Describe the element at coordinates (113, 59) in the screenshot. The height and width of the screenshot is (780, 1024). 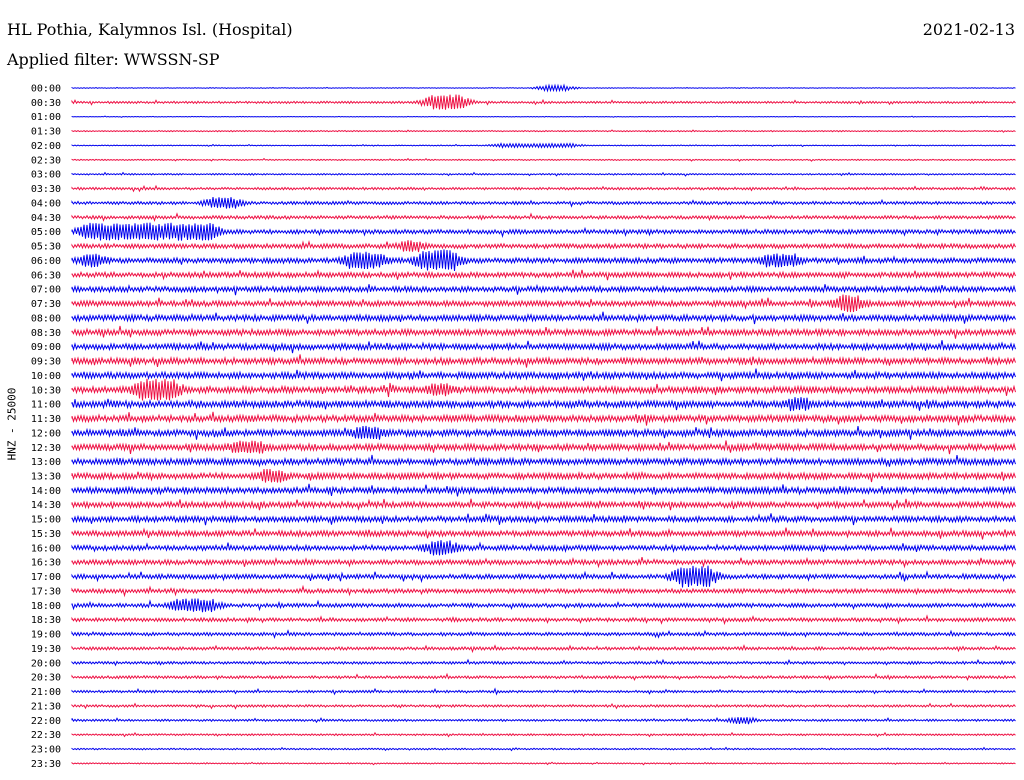
I see `filter-label: Applied filter: WWSSN-SP` at that location.